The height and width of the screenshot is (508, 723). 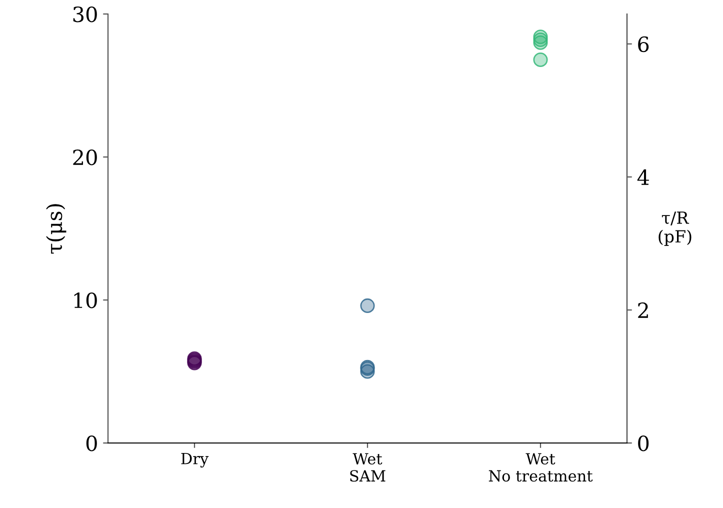 I want to click on y2-tick-label: 2, so click(x=643, y=310).